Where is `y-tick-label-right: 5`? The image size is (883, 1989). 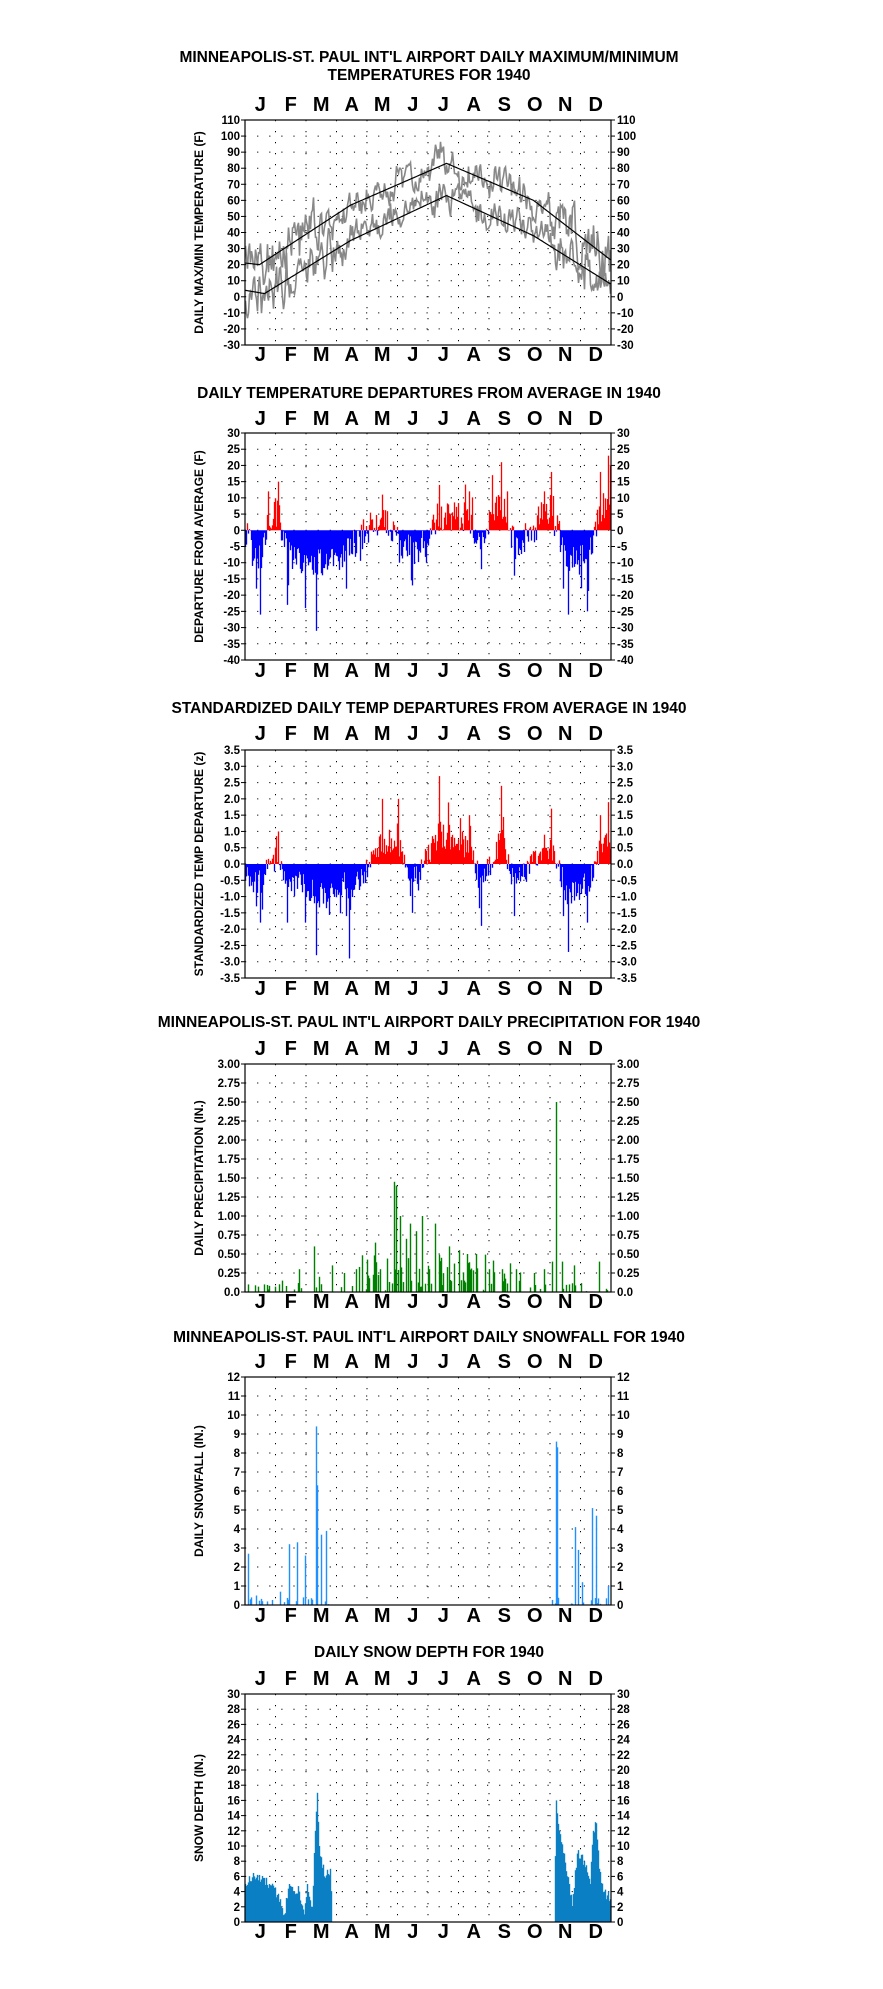
y-tick-label-right: 5 is located at coordinates (620, 1511).